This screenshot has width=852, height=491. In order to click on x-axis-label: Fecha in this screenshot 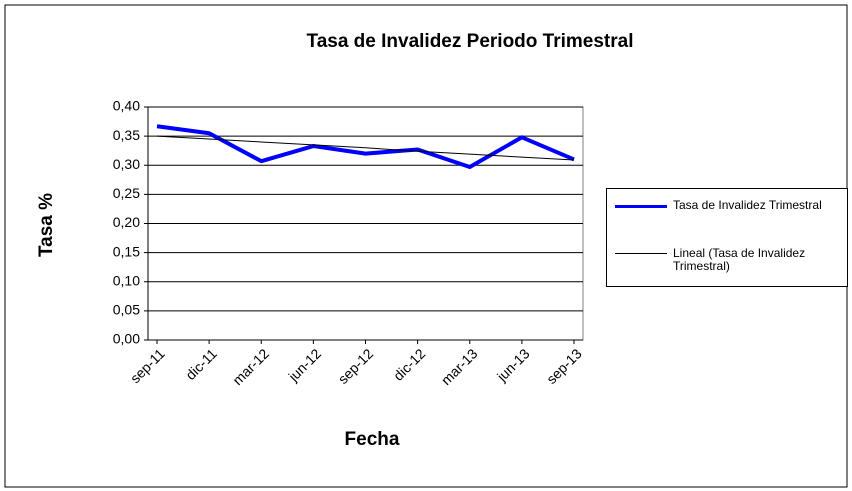, I will do `click(372, 439)`.